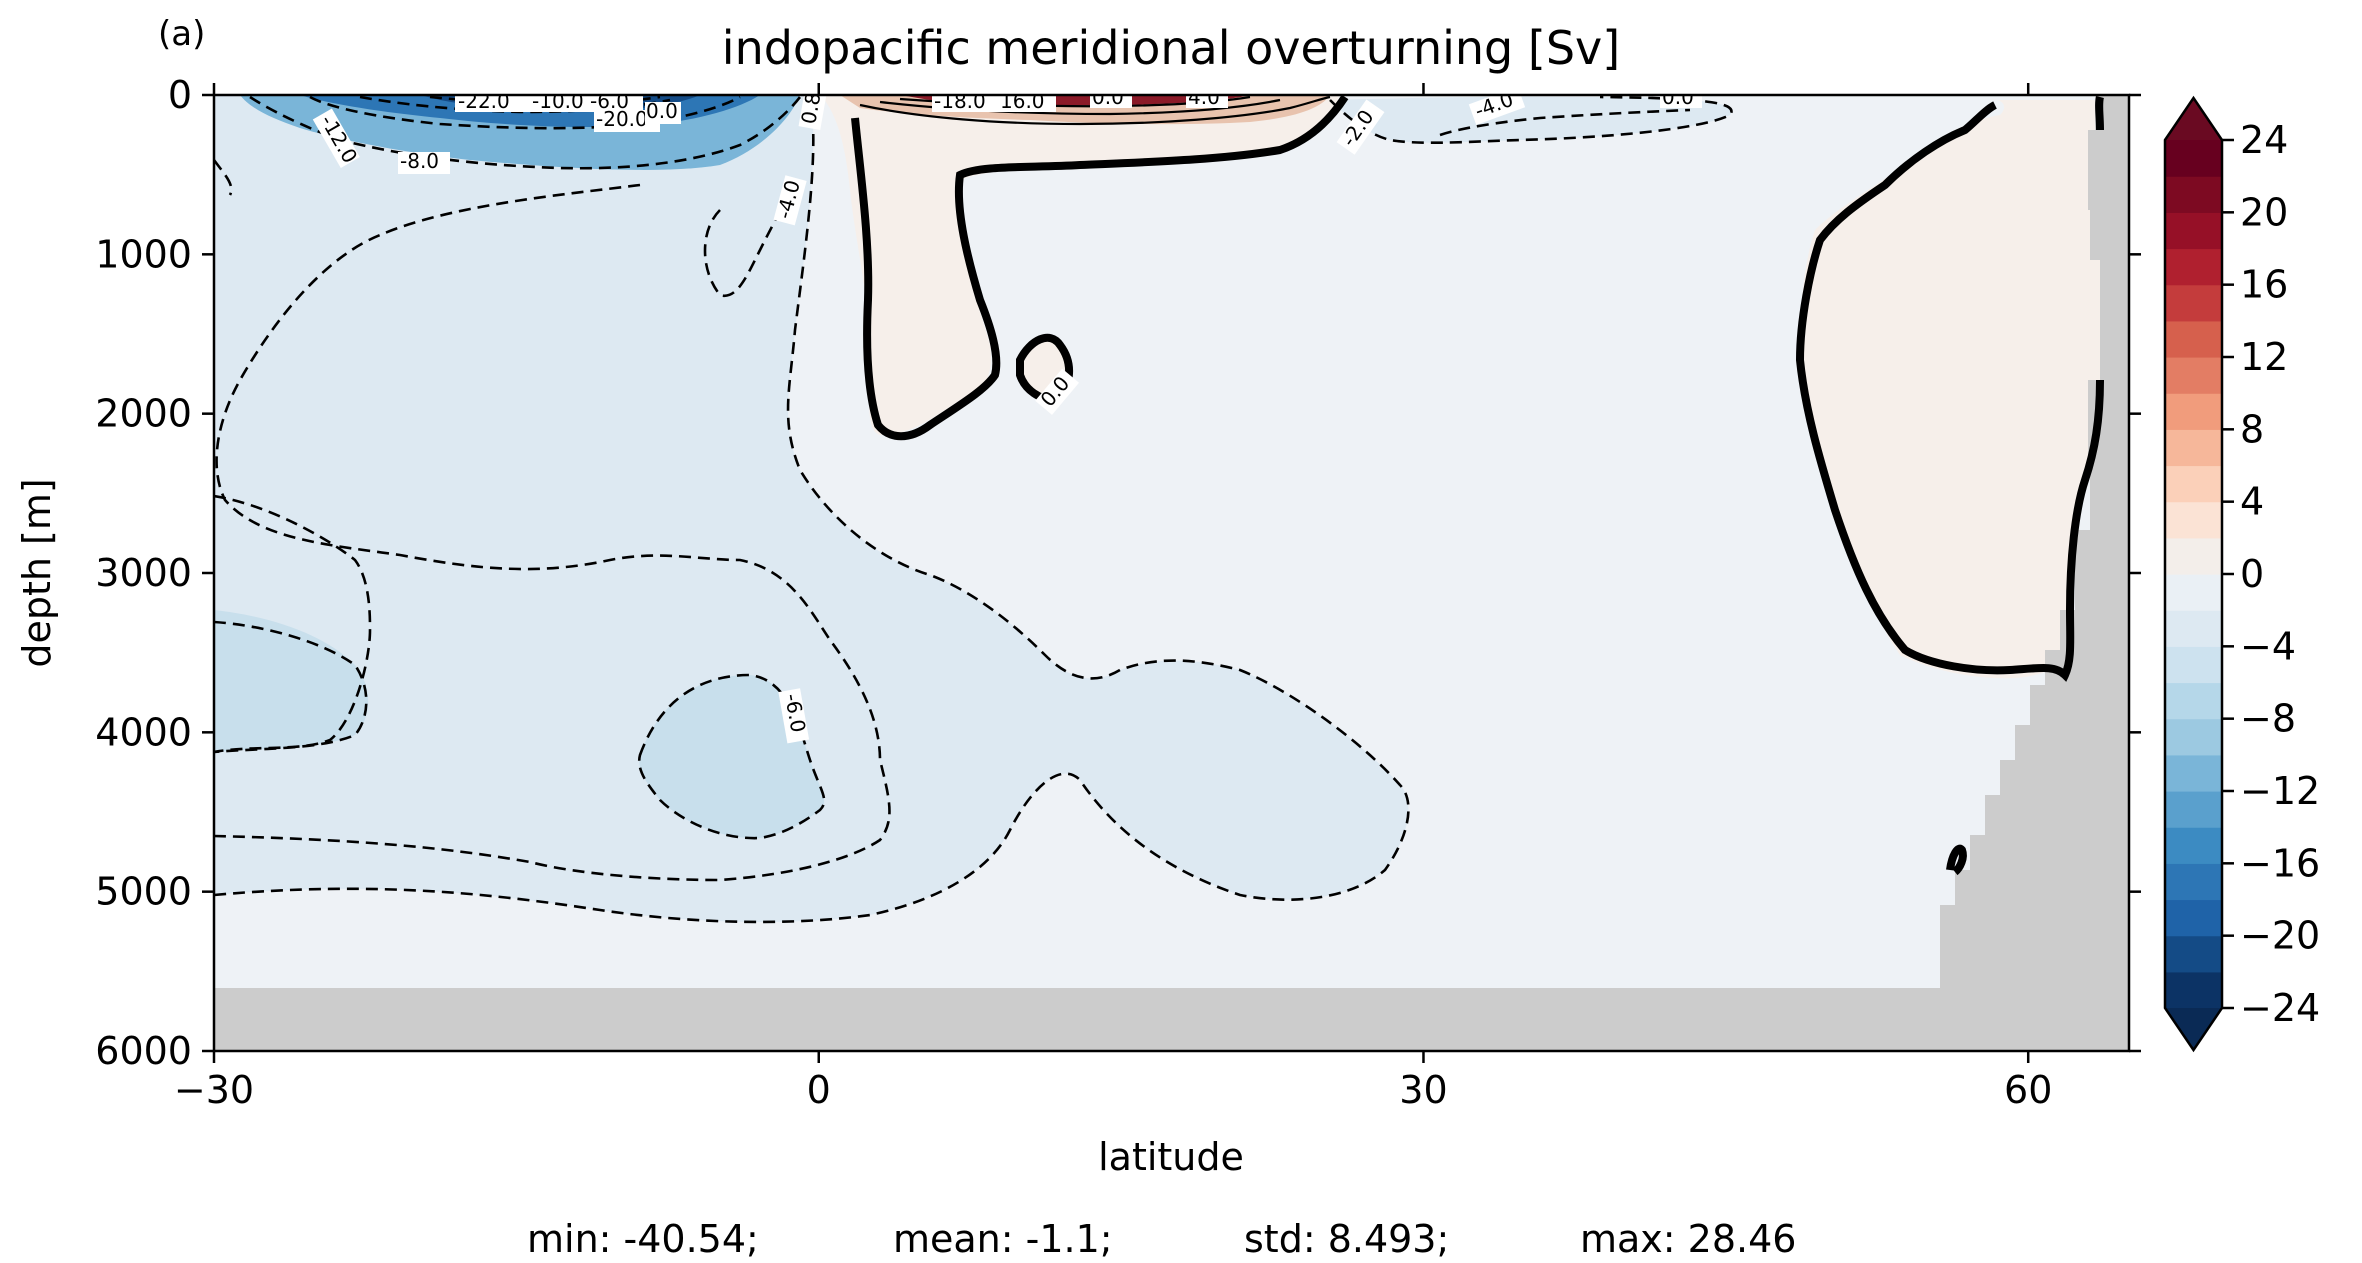  I want to click on field-positive-cell-deep, so click(1950, 389).